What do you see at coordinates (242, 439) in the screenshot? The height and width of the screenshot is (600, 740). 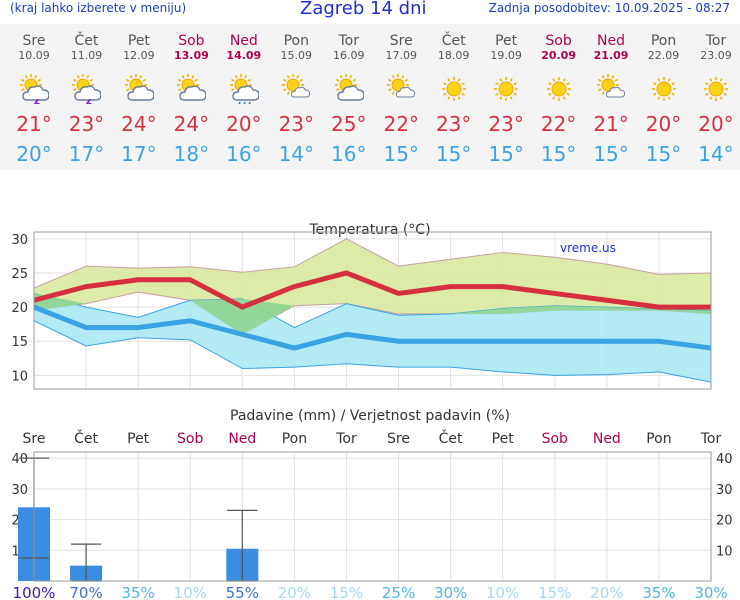 I see `precipitation-day-label: Ned` at bounding box center [242, 439].